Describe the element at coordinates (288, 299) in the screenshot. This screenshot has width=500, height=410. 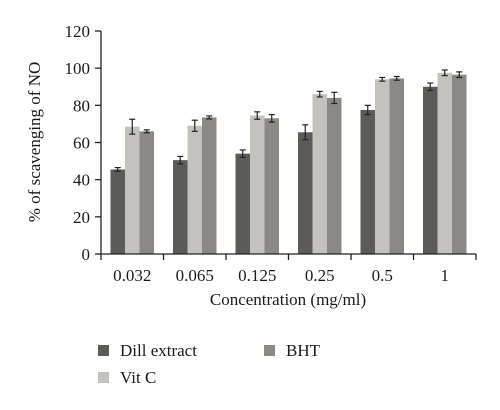
I see `x-axis-title: Concentration (mg/ml)` at that location.